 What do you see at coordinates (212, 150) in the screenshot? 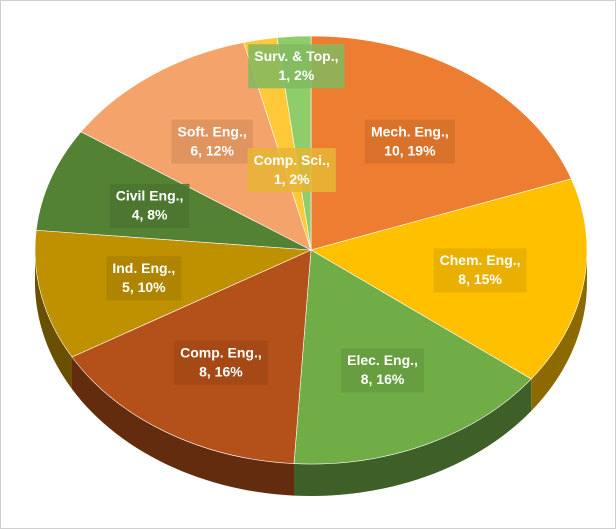
I see `data-label-value: 6, 12%` at bounding box center [212, 150].